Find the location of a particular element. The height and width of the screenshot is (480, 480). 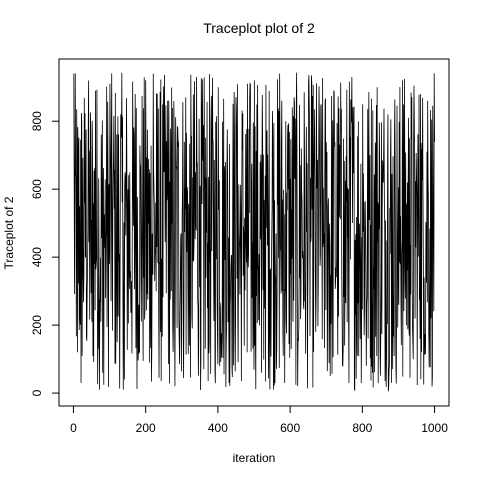

x-tick-label: 200 is located at coordinates (146, 428).